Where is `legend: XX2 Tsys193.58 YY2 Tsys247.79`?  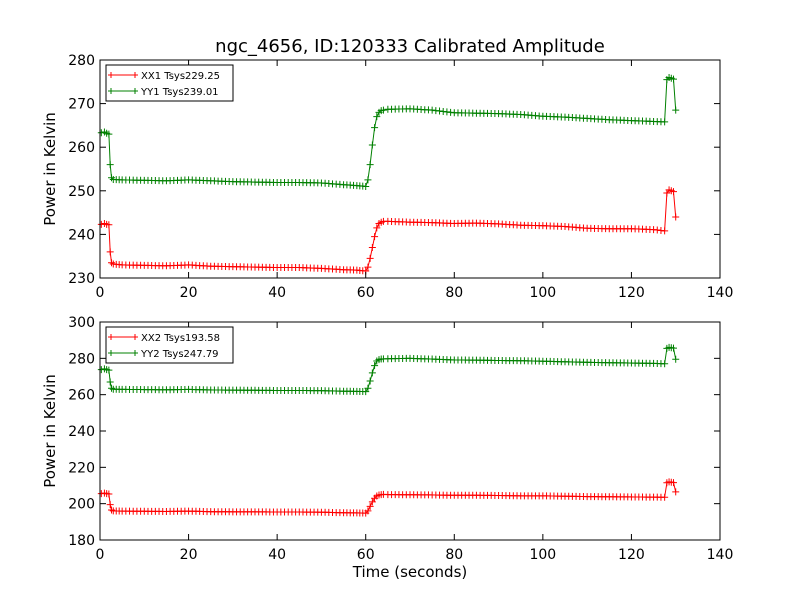 legend: XX2 Tsys193.58 YY2 Tsys247.79 is located at coordinates (169, 345).